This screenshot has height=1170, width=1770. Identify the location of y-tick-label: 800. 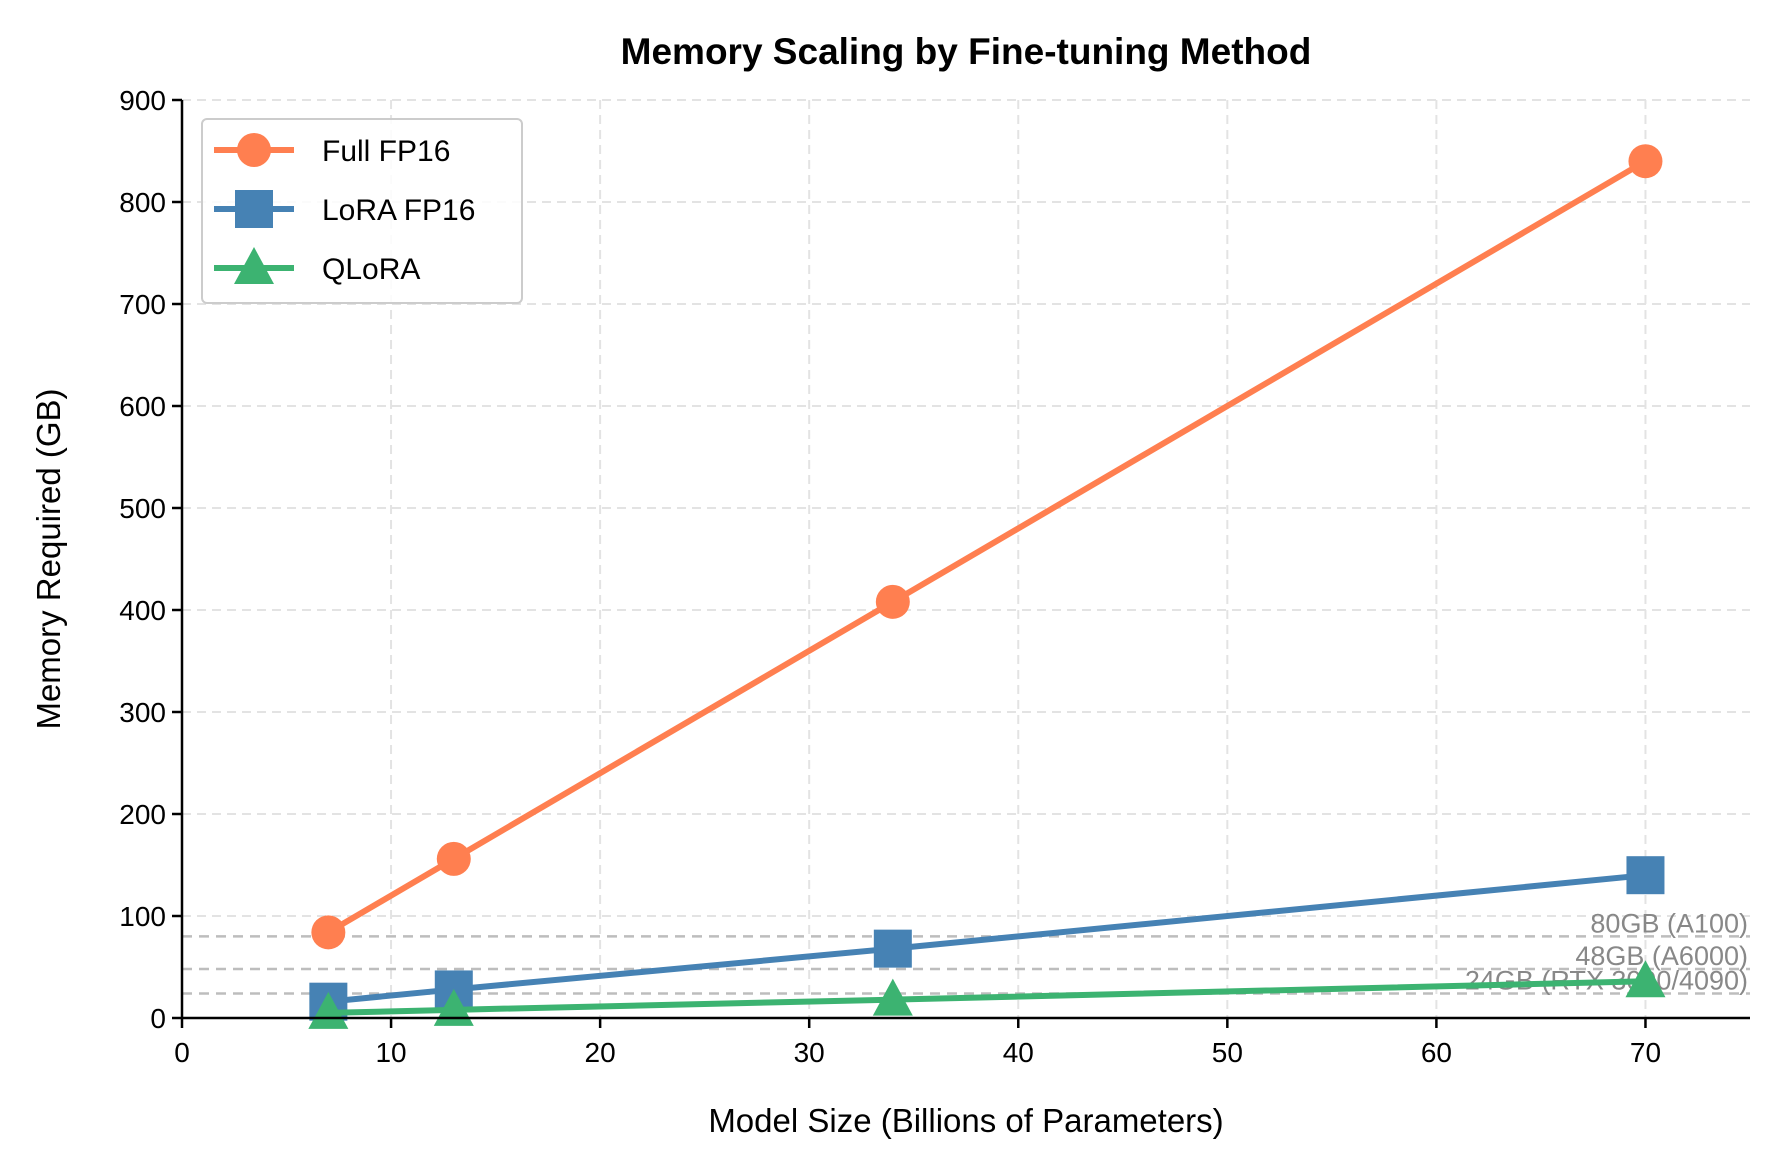
(142, 202).